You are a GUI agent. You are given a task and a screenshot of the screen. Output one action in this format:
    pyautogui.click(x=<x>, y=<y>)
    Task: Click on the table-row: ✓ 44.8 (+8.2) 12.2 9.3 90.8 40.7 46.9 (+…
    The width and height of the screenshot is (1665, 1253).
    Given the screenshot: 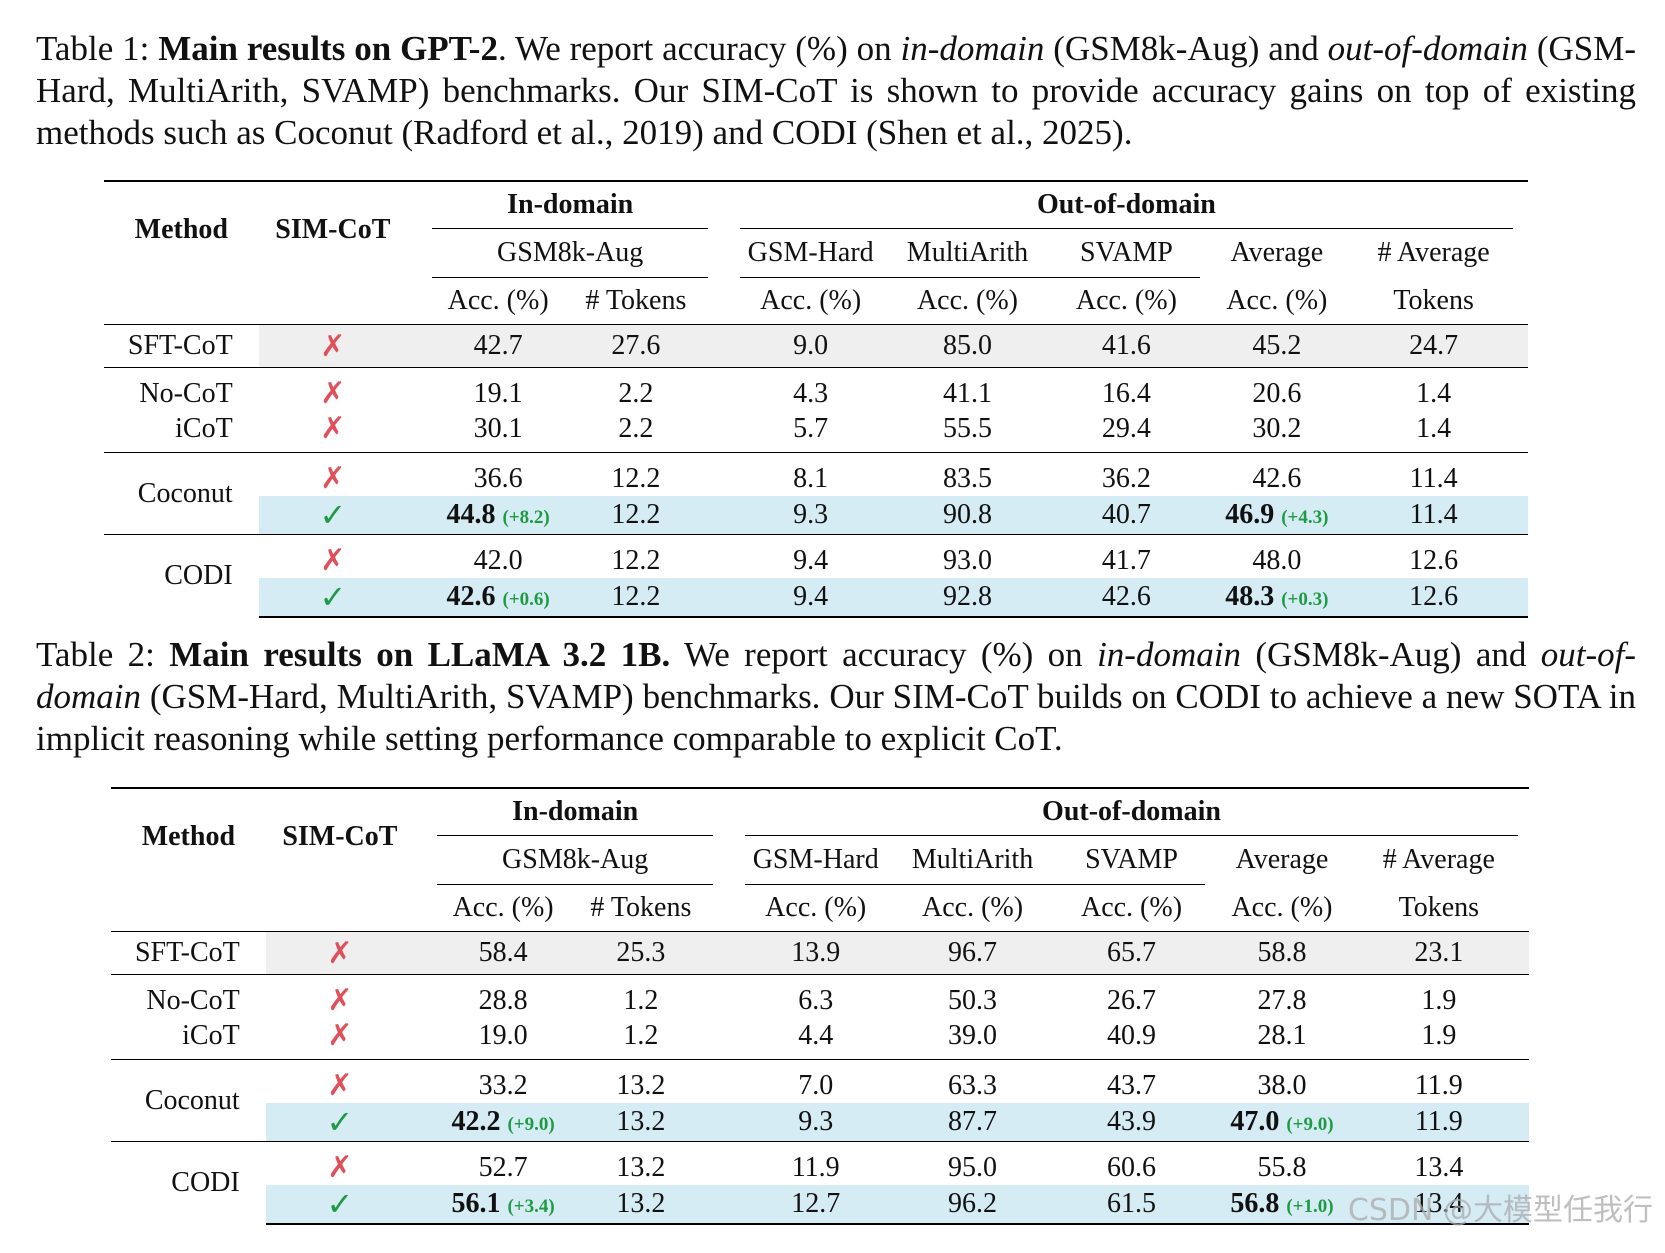 What is the action you would take?
    pyautogui.click(x=816, y=515)
    